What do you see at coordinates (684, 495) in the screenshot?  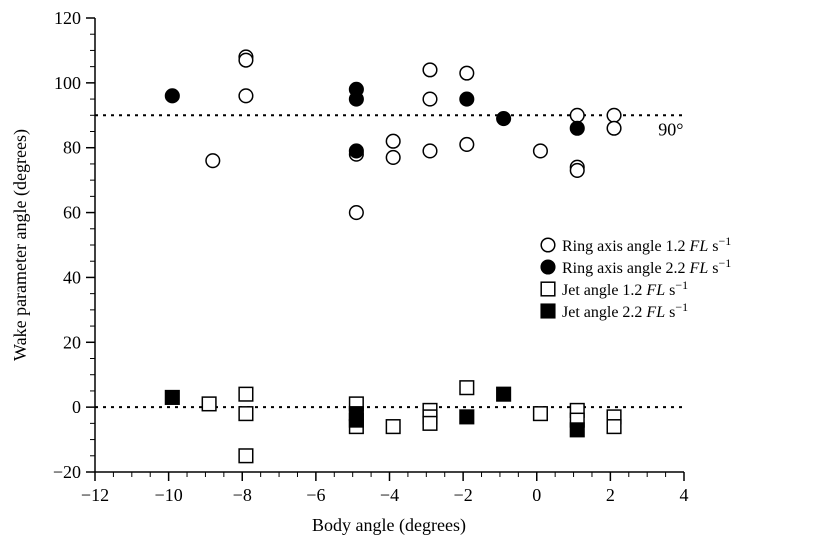 I see `x-tick-label: 4` at bounding box center [684, 495].